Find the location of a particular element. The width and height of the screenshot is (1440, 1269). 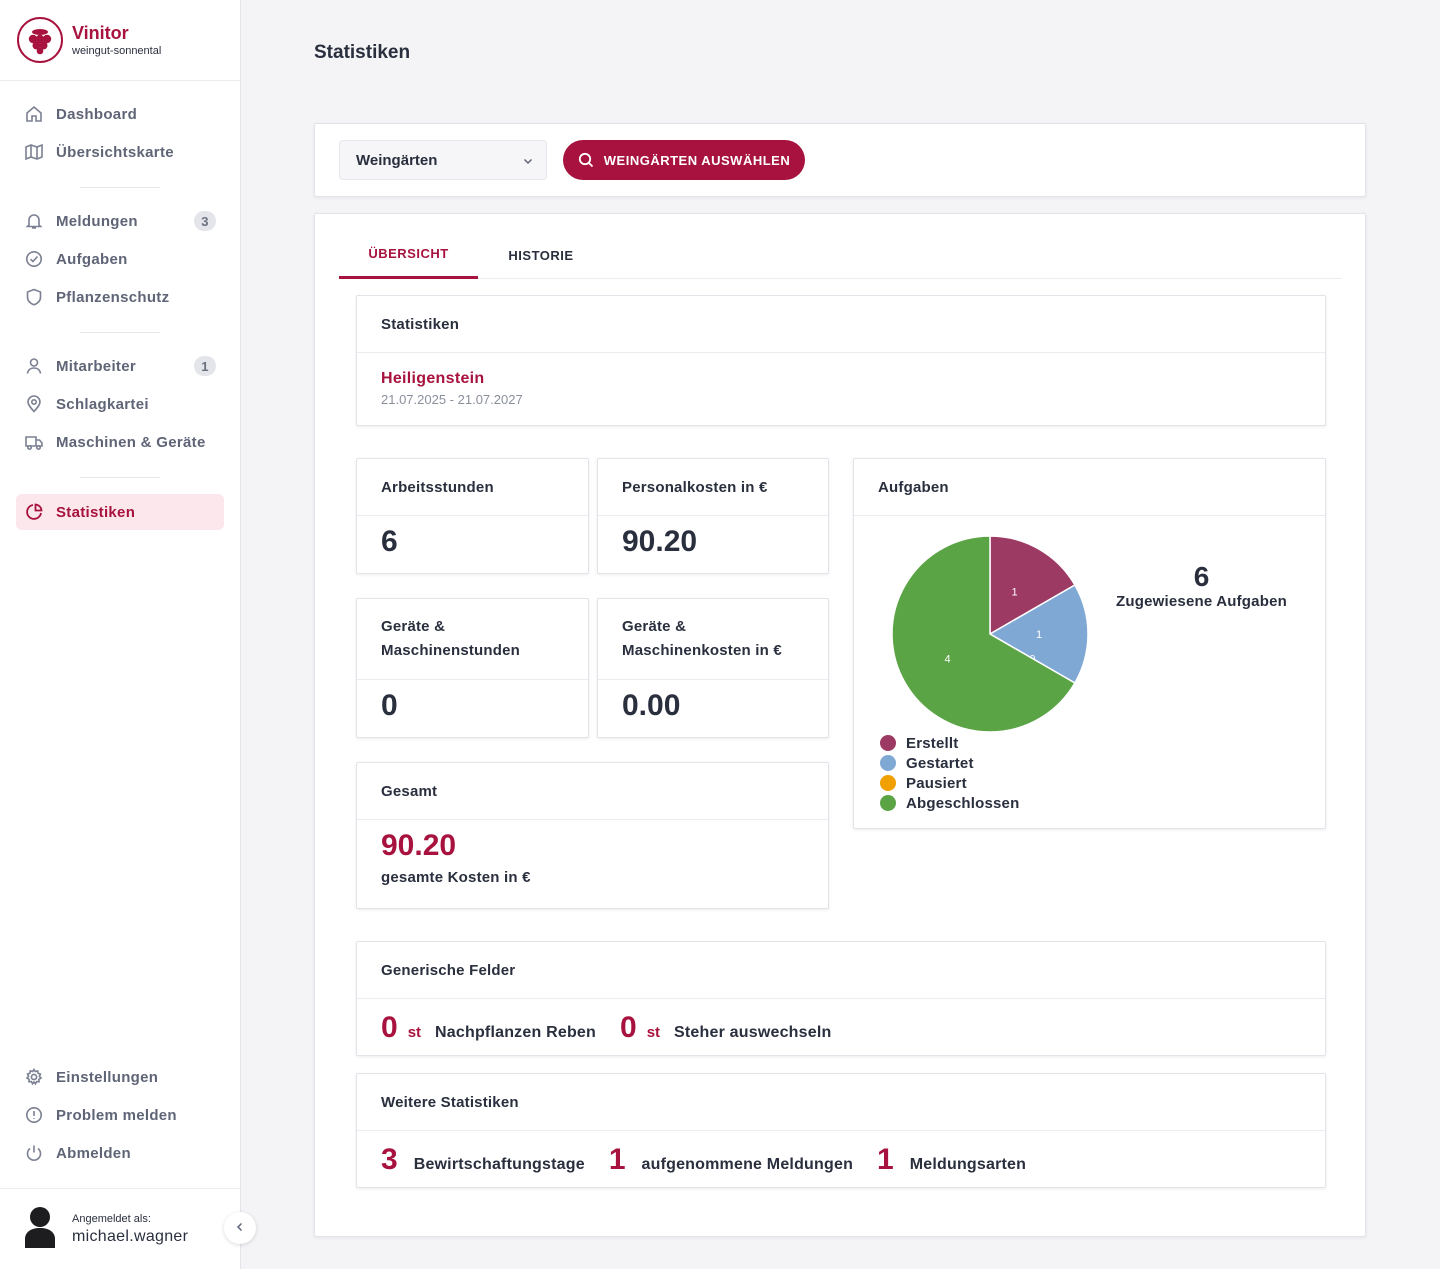

shield-icon is located at coordinates (34, 297).